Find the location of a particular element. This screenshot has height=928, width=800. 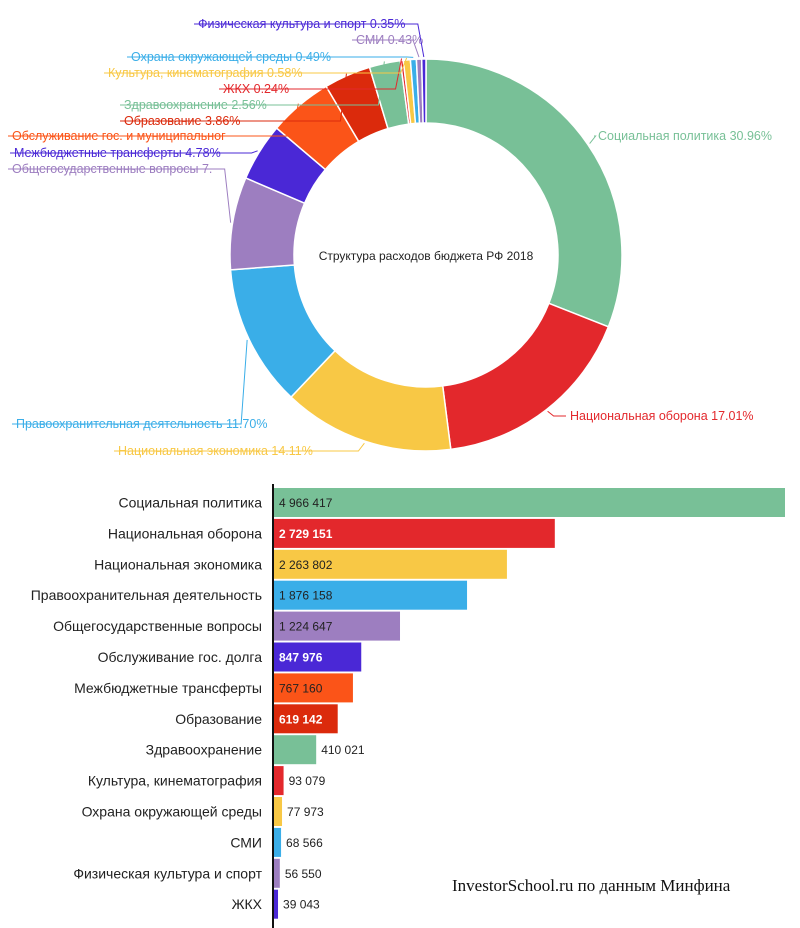

donut-slice-label: Охрана окружающей среды 0.49% is located at coordinates (231, 57).